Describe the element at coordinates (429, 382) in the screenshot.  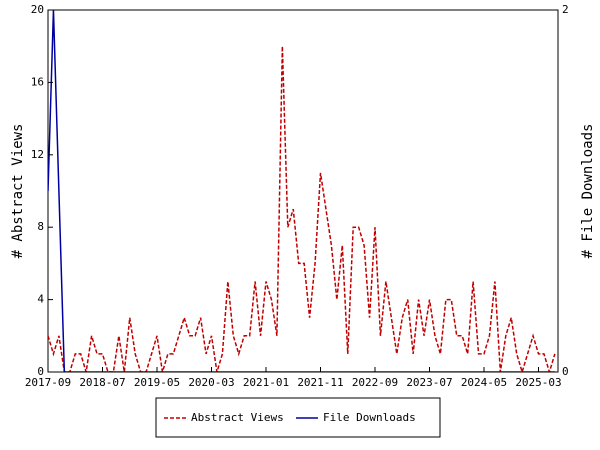
I see `x-tick-label: 2023-07` at that location.